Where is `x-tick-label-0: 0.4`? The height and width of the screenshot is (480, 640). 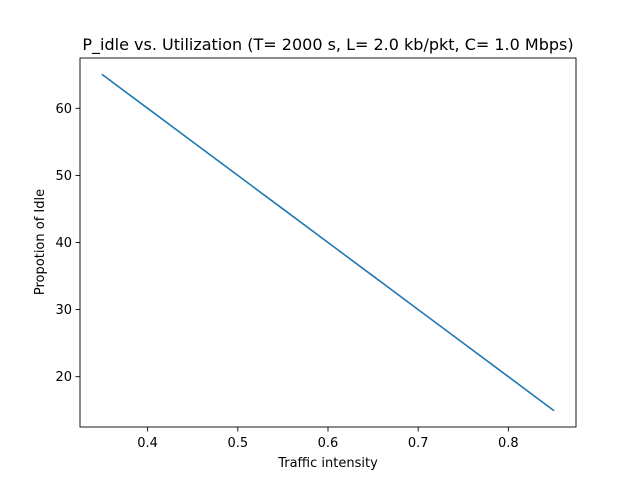
x-tick-label-0: 0.4 is located at coordinates (147, 443).